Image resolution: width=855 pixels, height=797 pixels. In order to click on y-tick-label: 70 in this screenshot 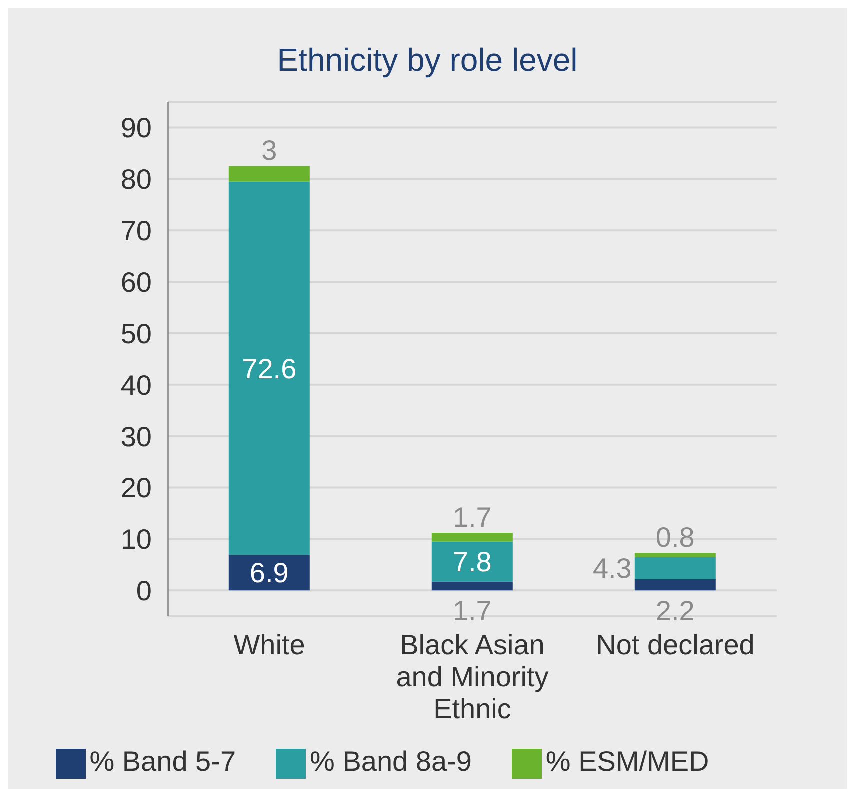, I will do `click(136, 231)`.